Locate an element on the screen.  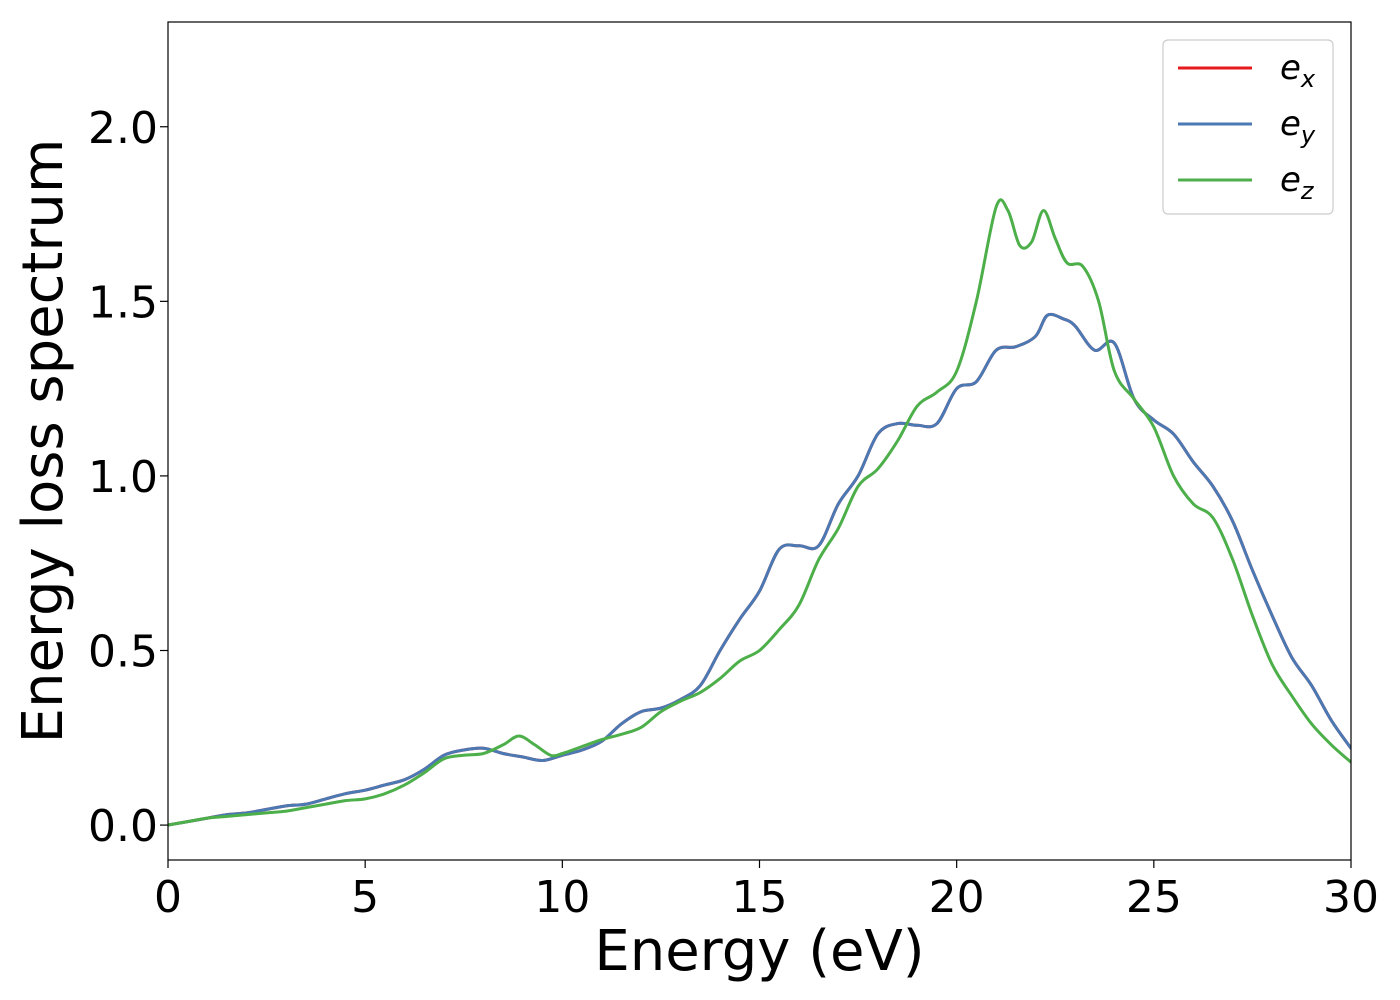
x-axis-title: Energy (eV) is located at coordinates (759, 951).